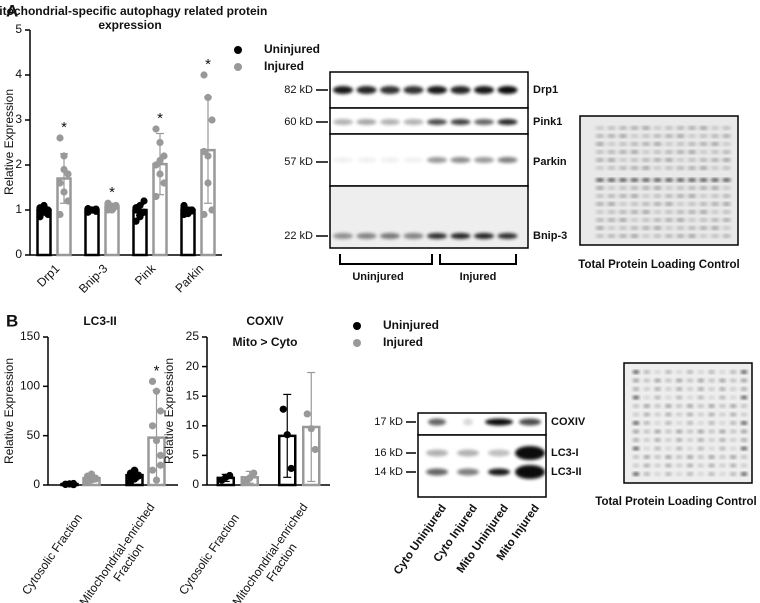 The height and width of the screenshot is (603, 760). I want to click on blot-label: Pink1, so click(547, 122).